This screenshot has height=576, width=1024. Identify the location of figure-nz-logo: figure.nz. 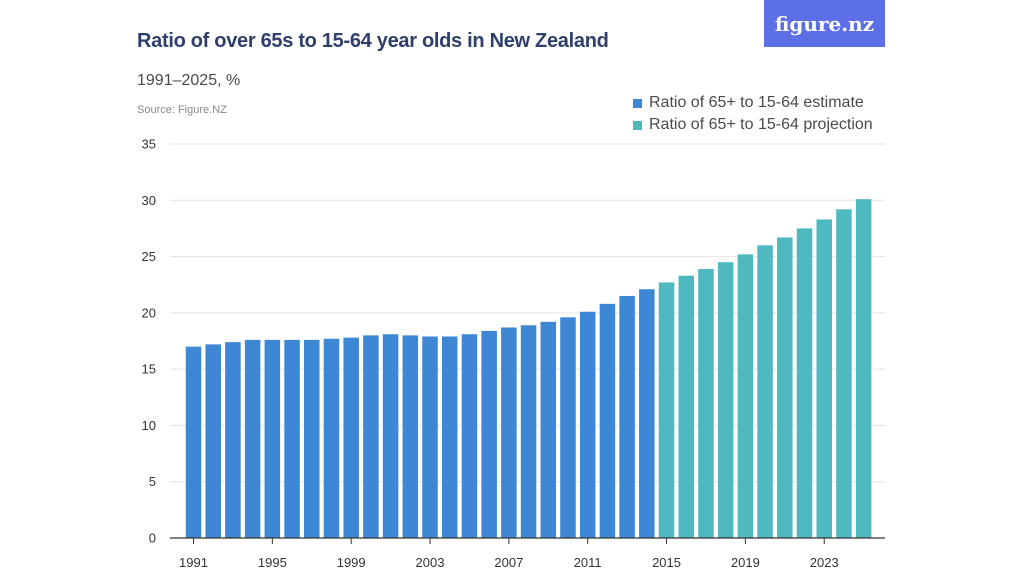
(824, 23).